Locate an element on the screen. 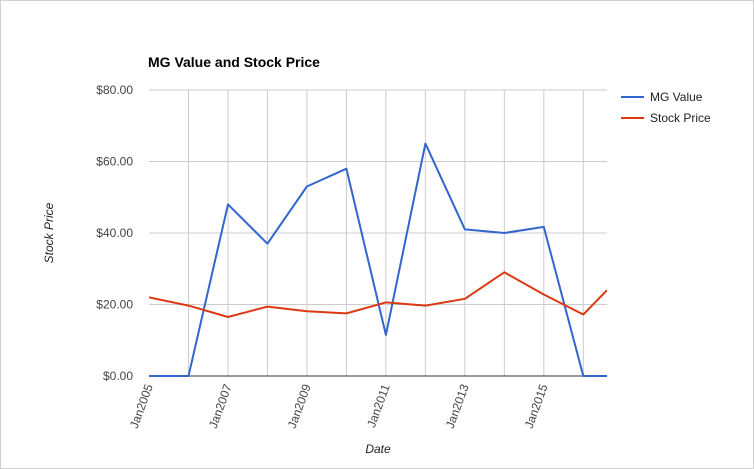  y-tick-label: $40.00 is located at coordinates (114, 233).